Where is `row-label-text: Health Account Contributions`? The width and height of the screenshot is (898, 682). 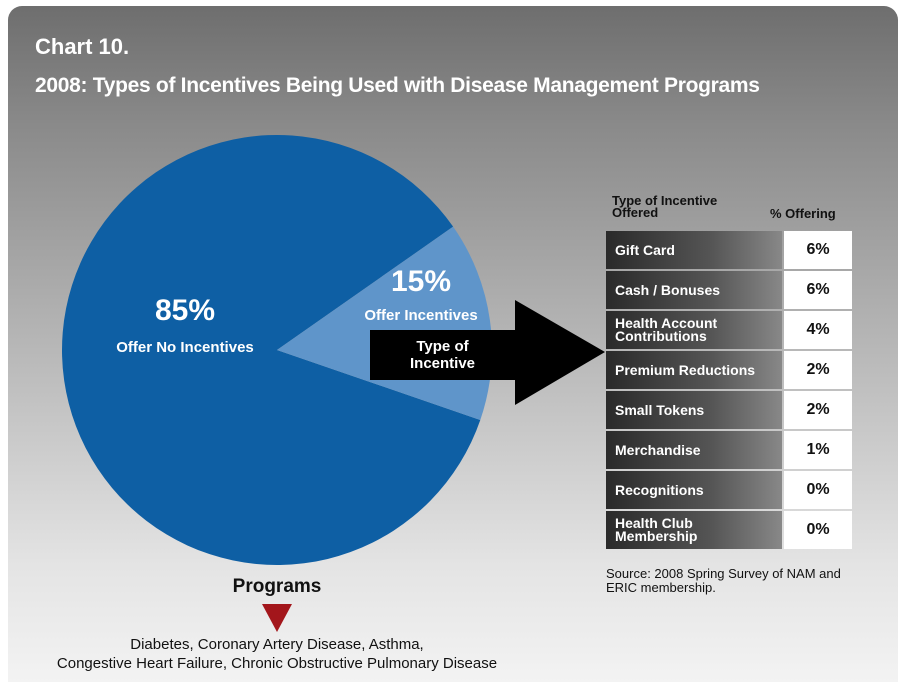
row-label-text: Health Account Contributions is located at coordinates (666, 329).